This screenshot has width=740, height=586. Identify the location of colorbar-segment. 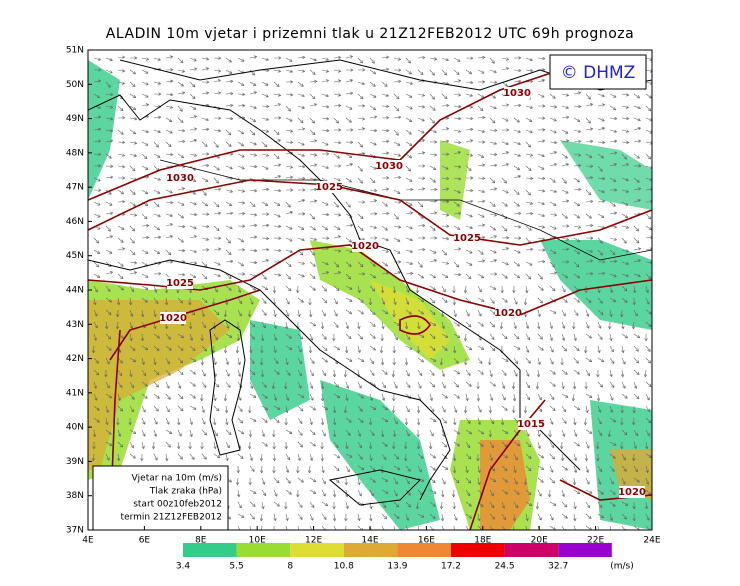
(424, 550).